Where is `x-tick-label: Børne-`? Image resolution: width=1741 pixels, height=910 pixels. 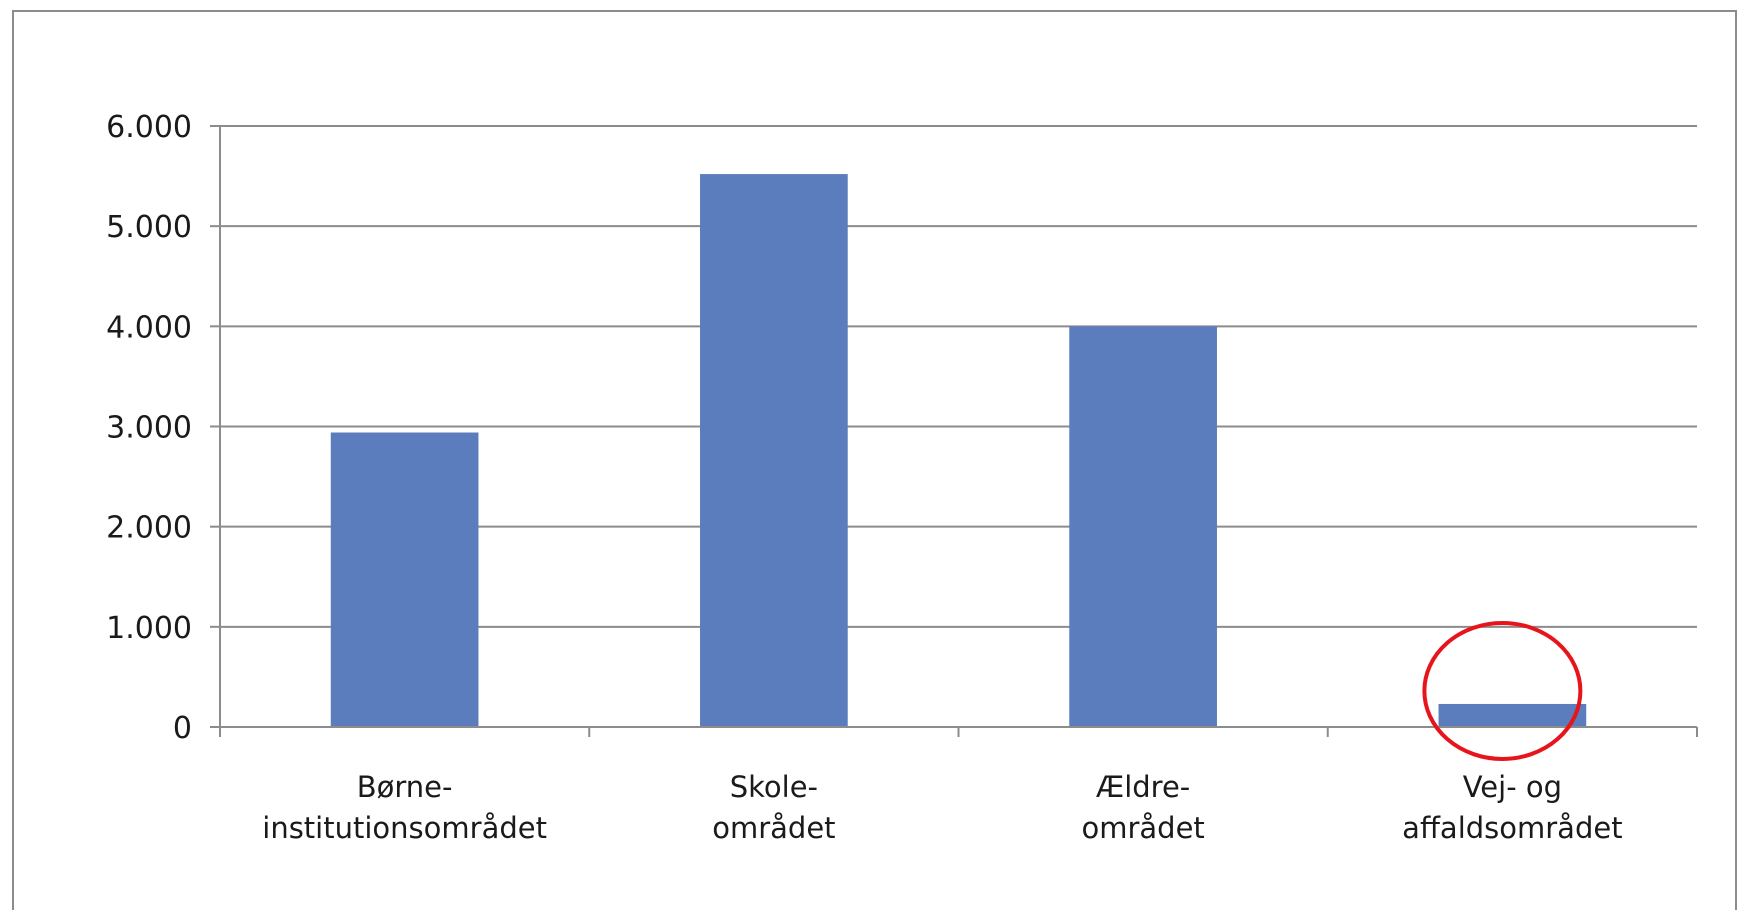 x-tick-label: Børne- is located at coordinates (405, 787).